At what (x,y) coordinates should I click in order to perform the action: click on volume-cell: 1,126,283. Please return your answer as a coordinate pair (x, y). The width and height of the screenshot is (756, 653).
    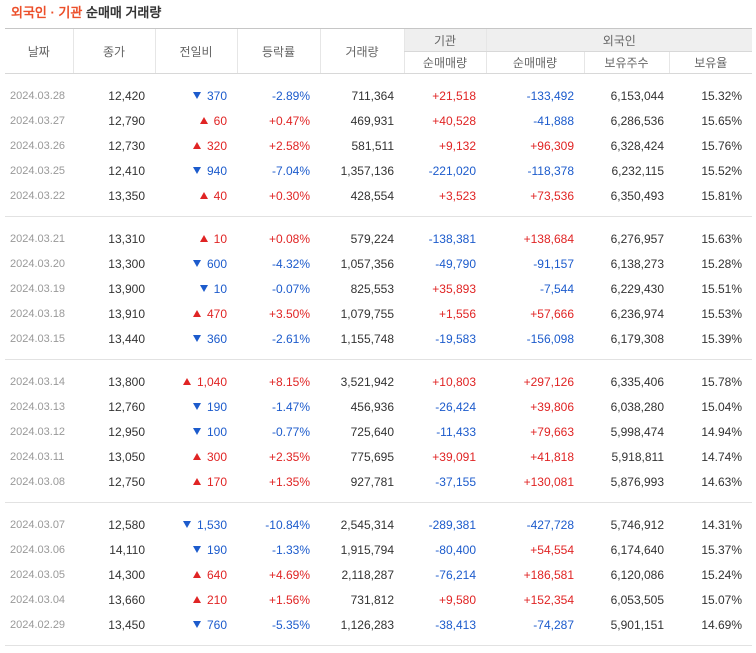
    Looking at the image, I should click on (367, 625).